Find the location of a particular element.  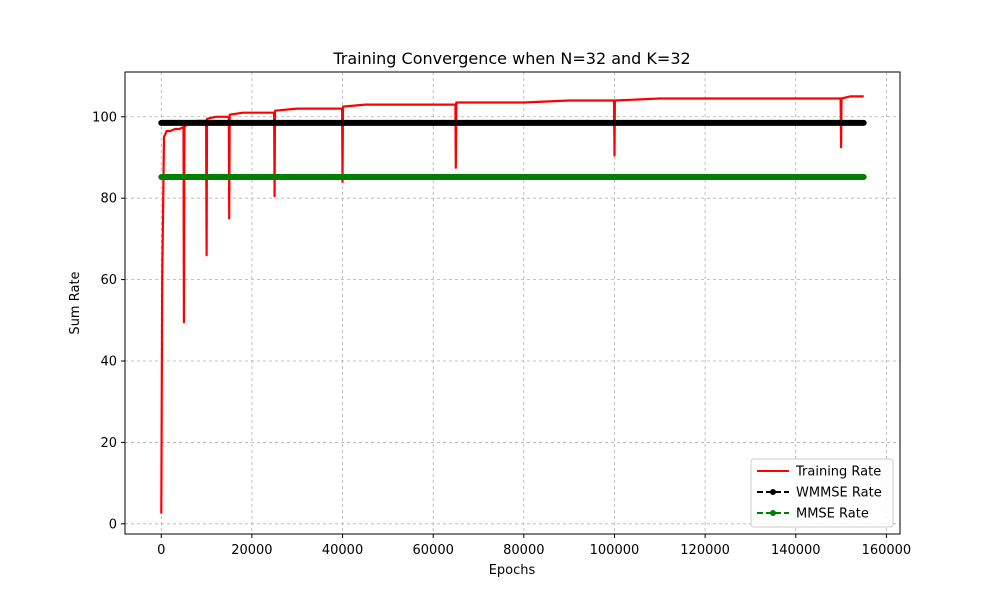

x-tick-label: 120000 is located at coordinates (705, 550).